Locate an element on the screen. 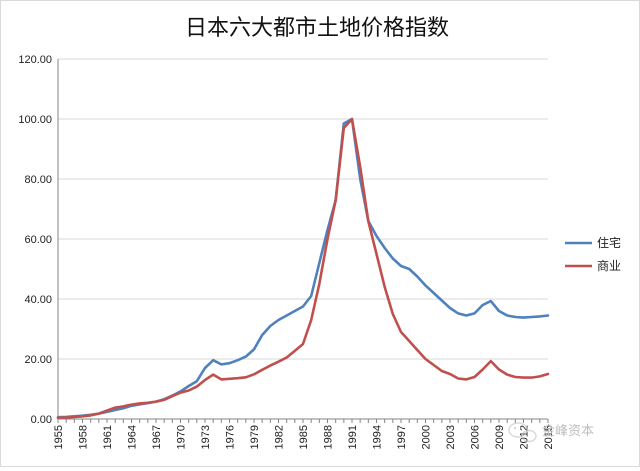  x-tick-label: 2009 is located at coordinates (500, 437).